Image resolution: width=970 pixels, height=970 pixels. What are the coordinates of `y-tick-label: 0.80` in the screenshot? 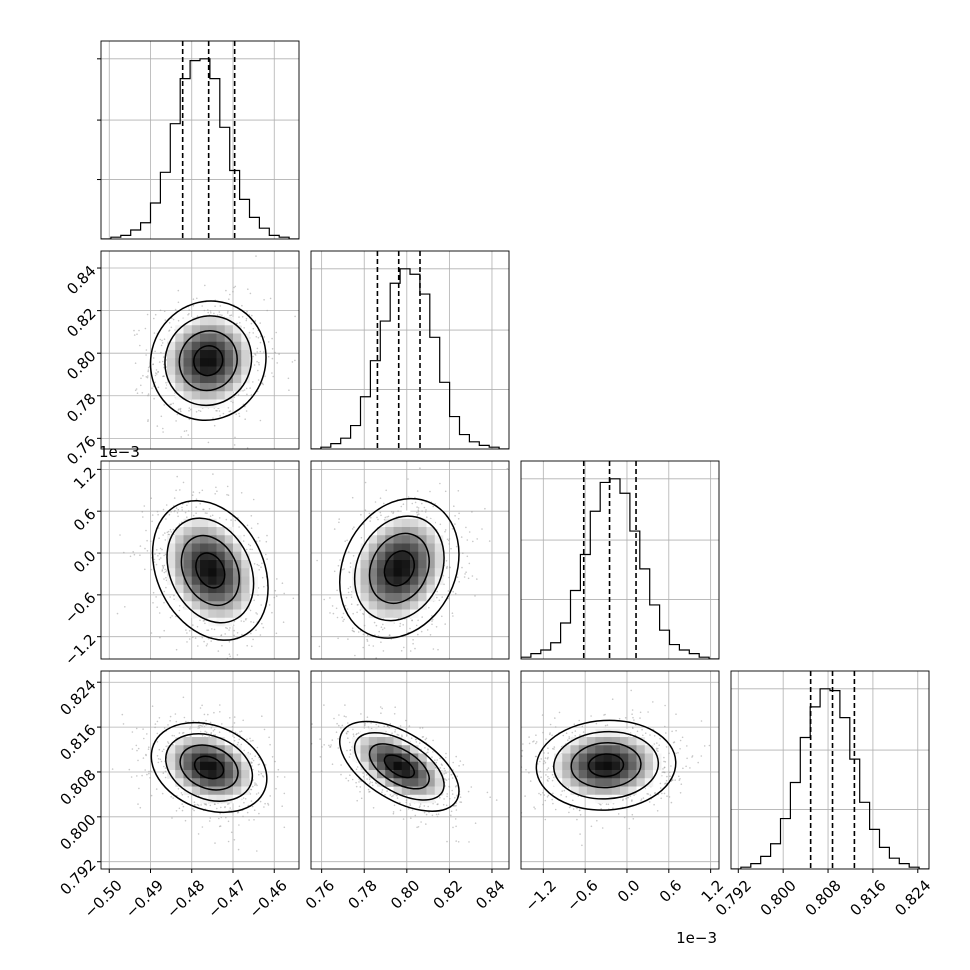 It's located at (81, 365).